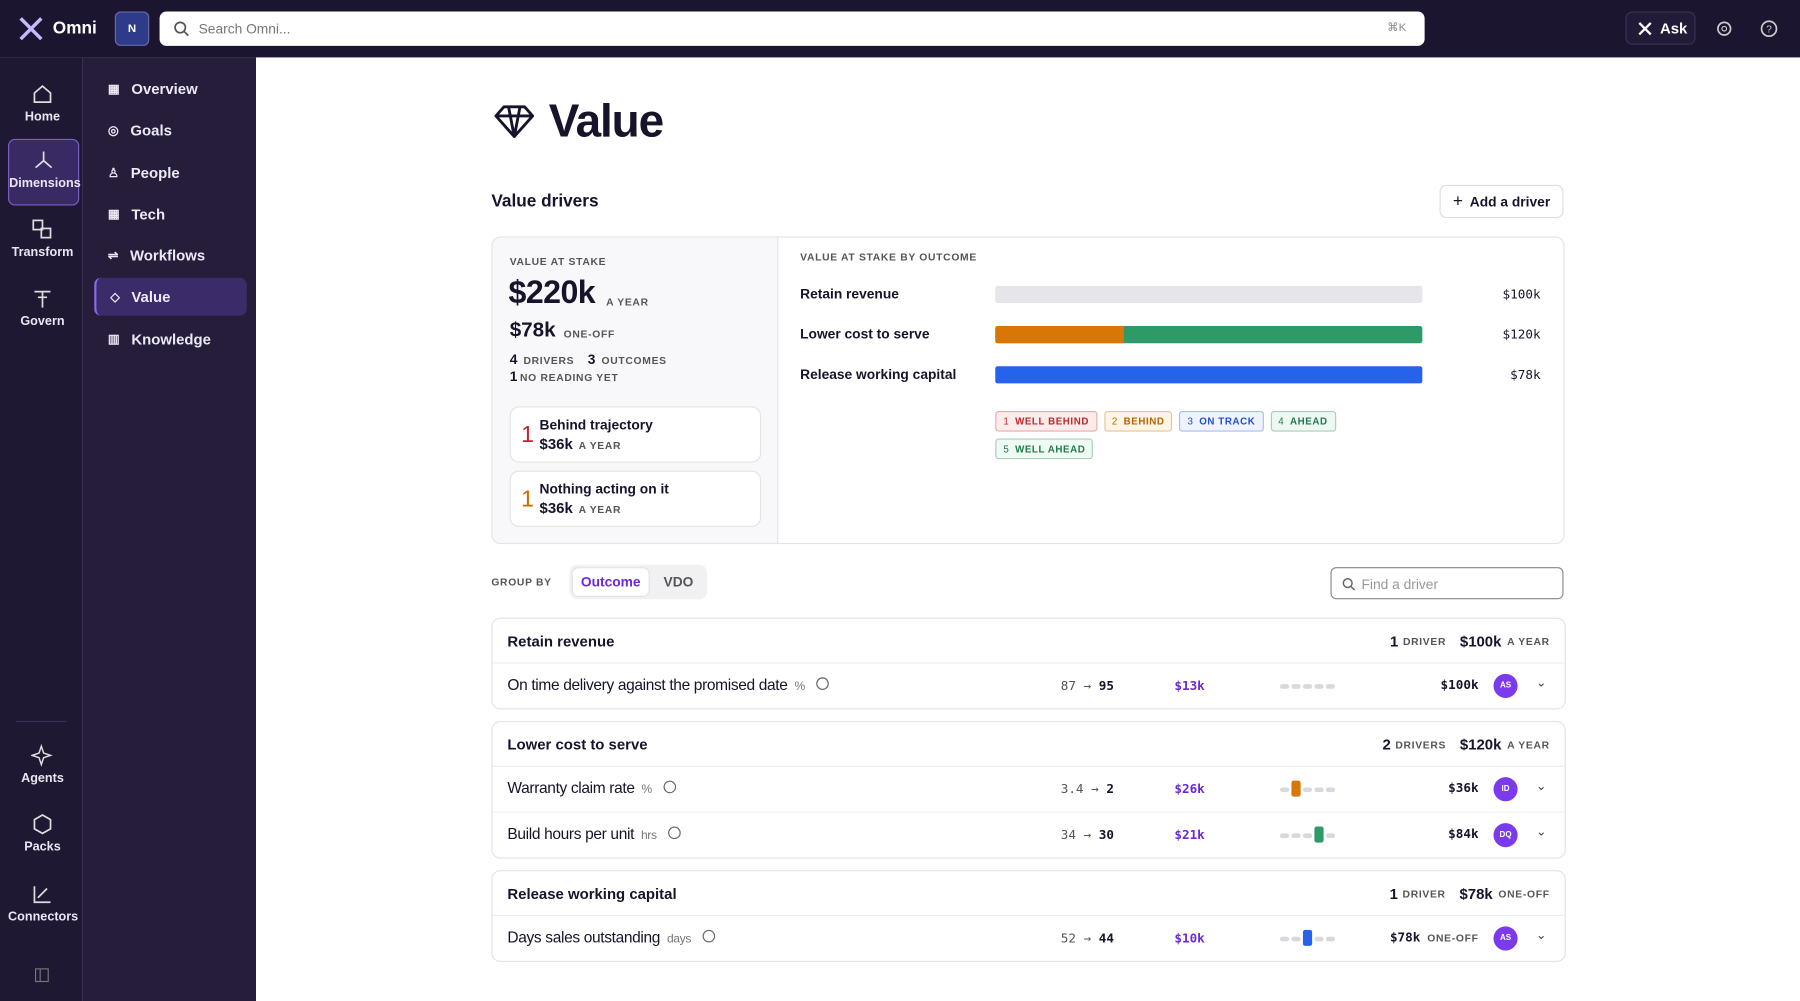  Describe the element at coordinates (549, 360) in the screenshot. I see `count-label: DRIVERS` at that location.